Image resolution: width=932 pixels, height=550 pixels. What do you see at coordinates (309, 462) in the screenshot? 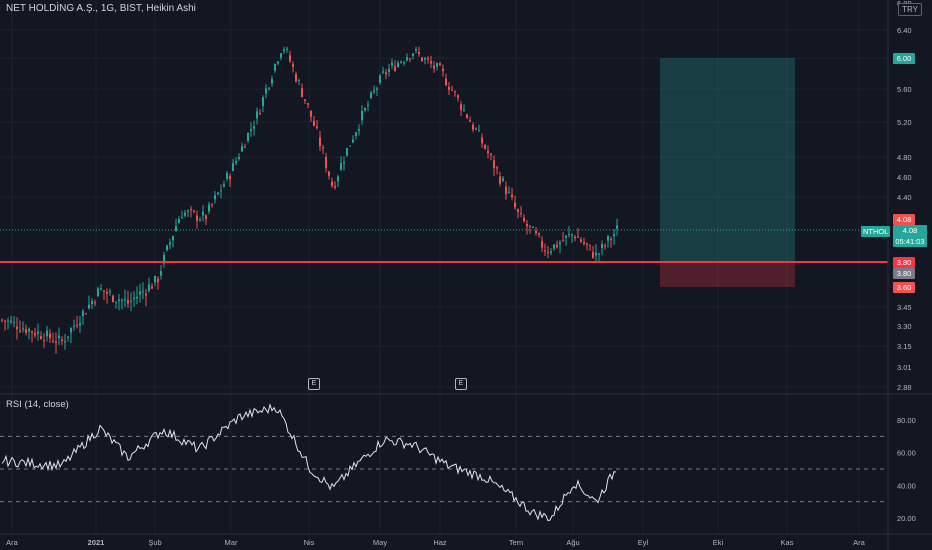
I see `rsi-line` at bounding box center [309, 462].